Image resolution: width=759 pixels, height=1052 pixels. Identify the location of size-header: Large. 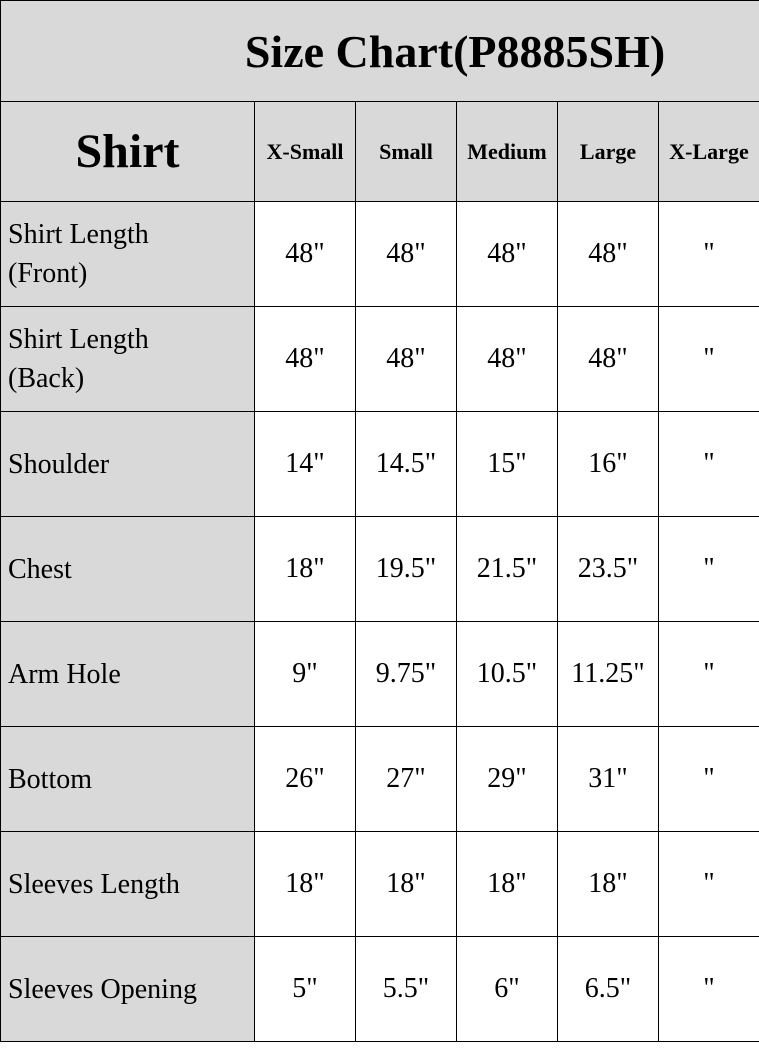
(608, 151).